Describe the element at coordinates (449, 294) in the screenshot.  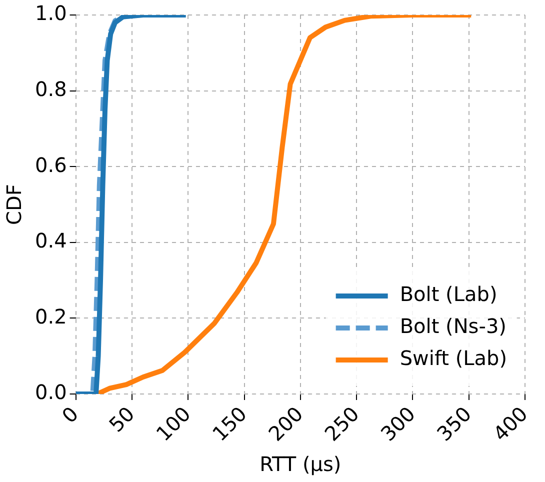
I see `legend-label: Bolt (Lab)` at that location.